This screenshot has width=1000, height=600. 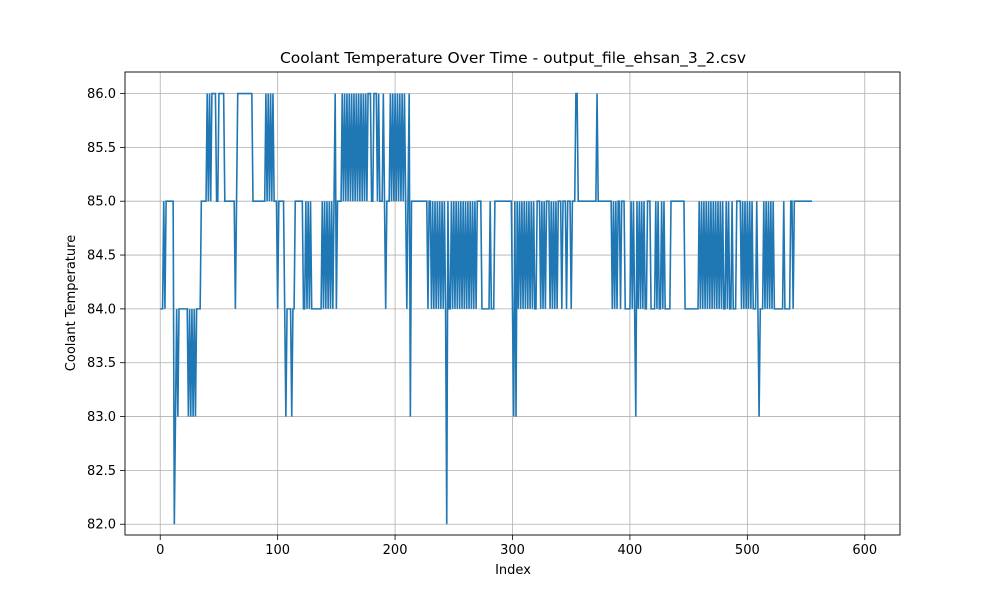 I want to click on y-tick-label: 84.5, so click(x=101, y=256).